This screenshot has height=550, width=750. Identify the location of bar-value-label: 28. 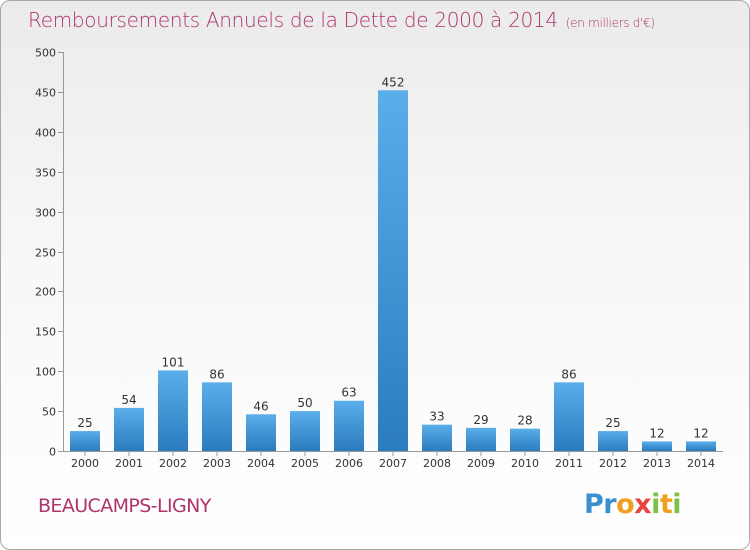
(524, 421).